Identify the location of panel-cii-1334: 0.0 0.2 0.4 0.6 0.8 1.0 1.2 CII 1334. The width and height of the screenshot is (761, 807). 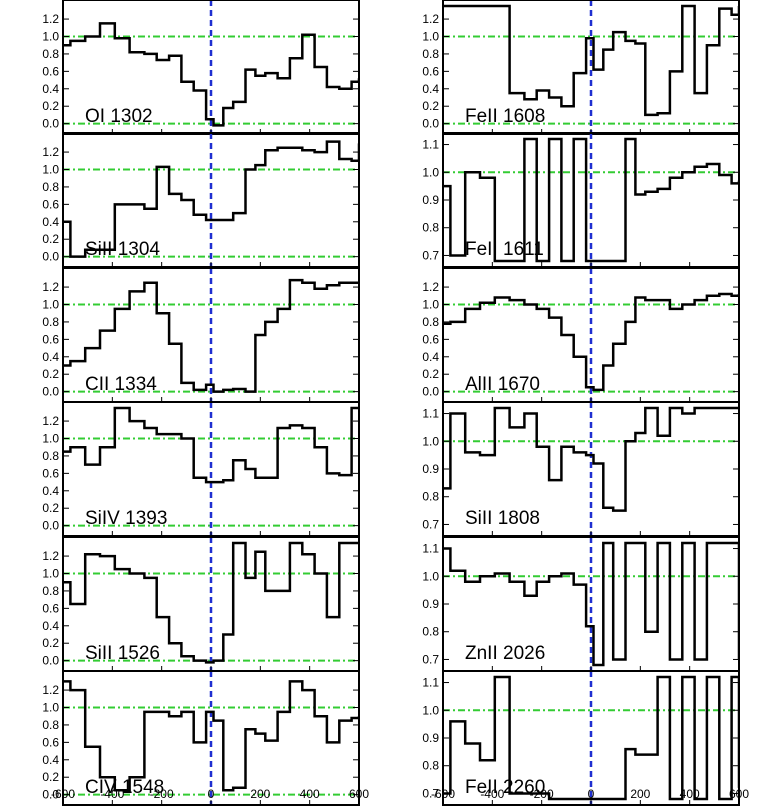
(201, 335).